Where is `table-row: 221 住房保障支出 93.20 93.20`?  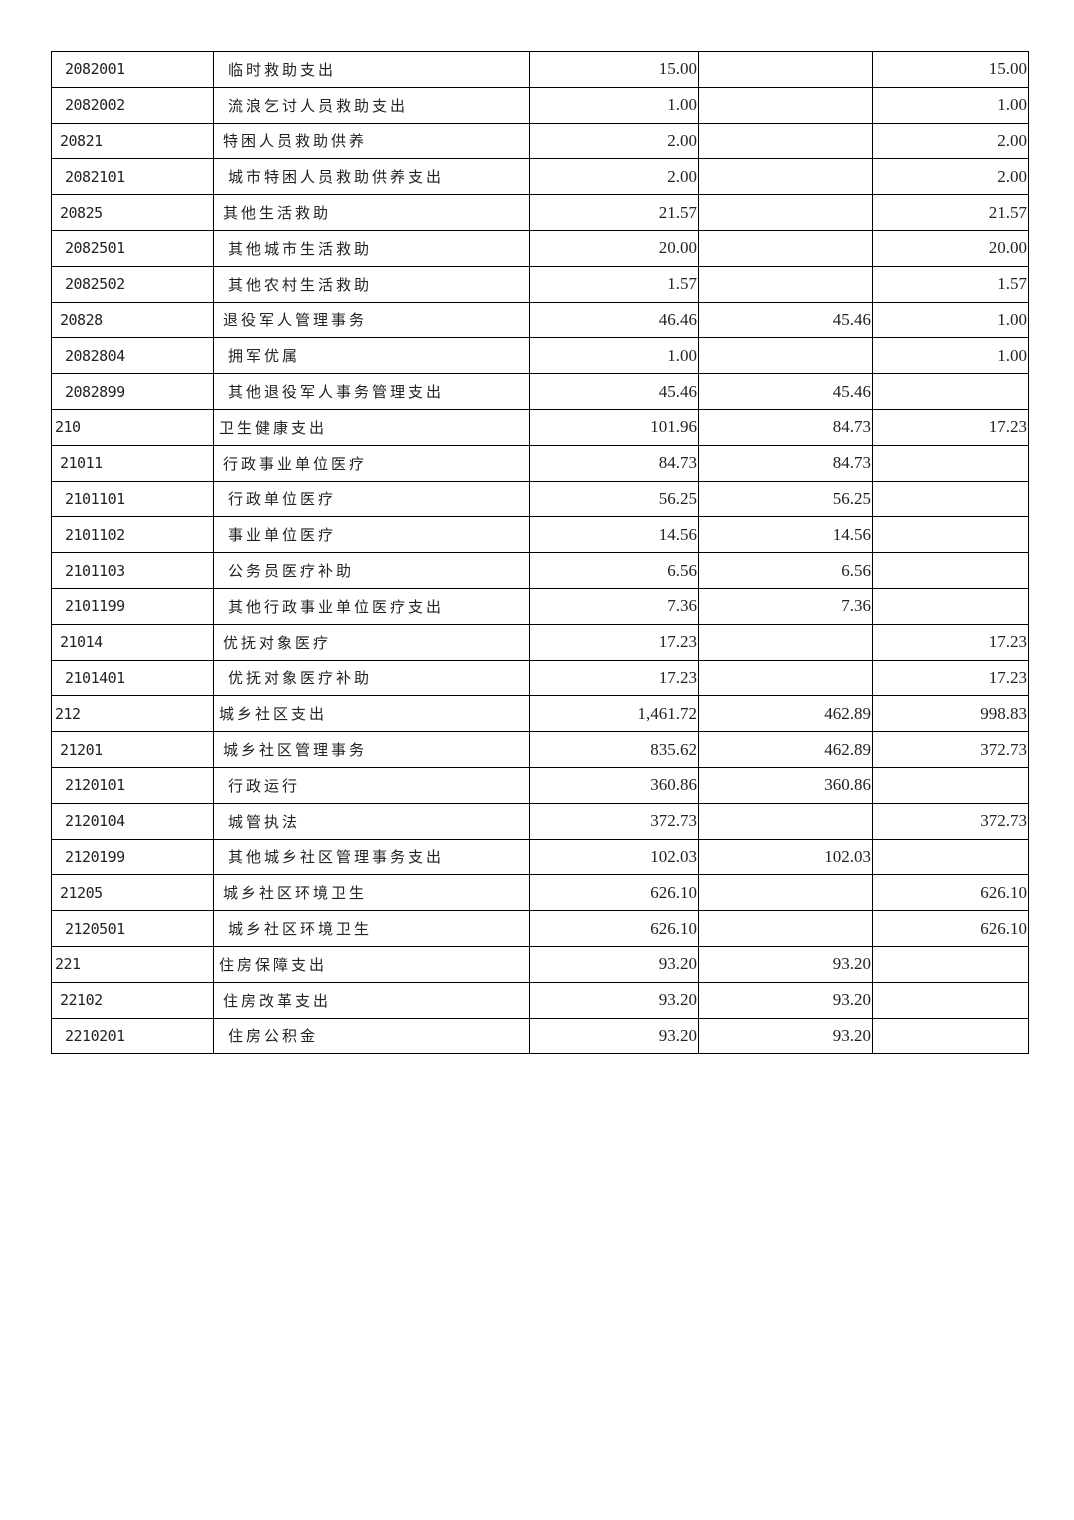 table-row: 221 住房保障支出 93.20 93.20 is located at coordinates (540, 964).